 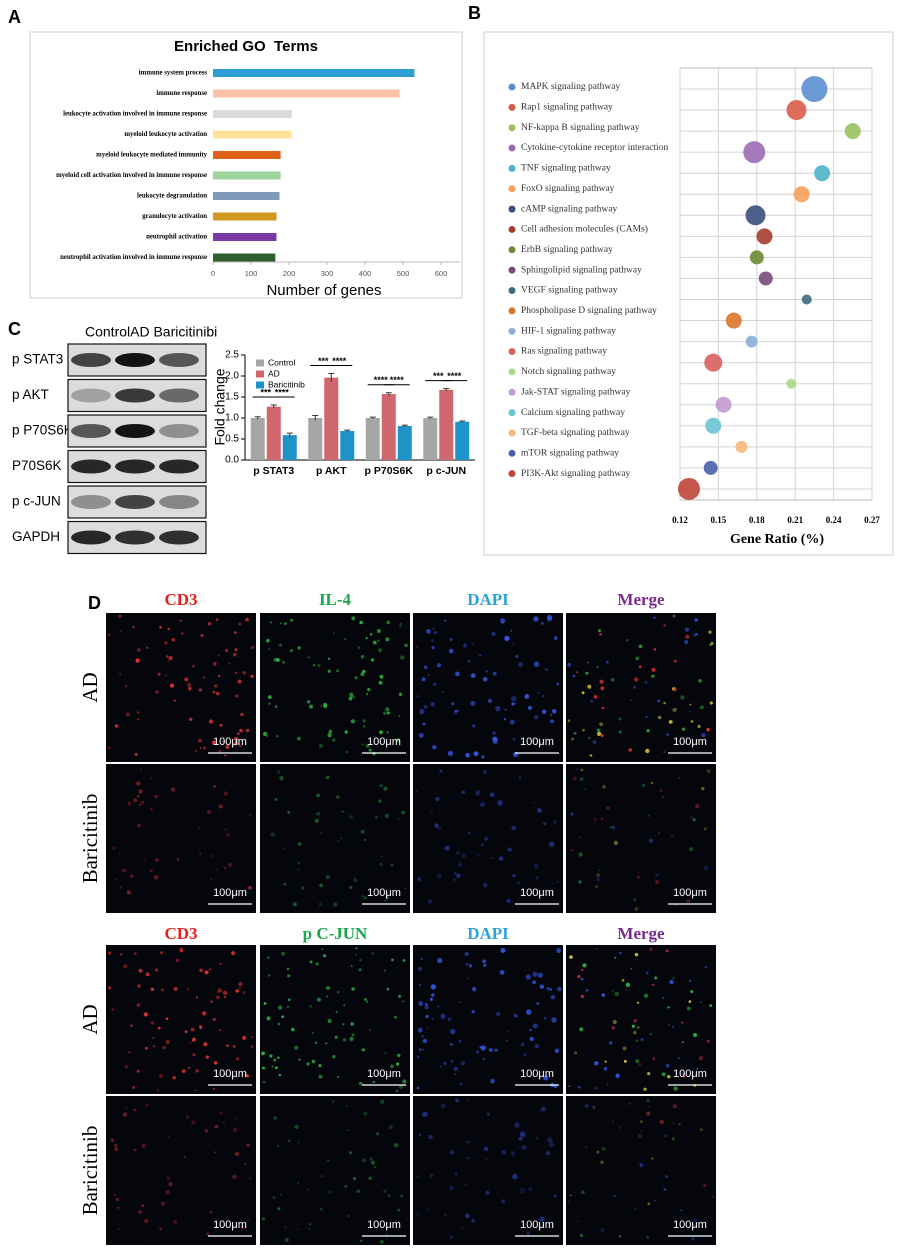 I want to click on column-header: DAPI, so click(x=488, y=933).